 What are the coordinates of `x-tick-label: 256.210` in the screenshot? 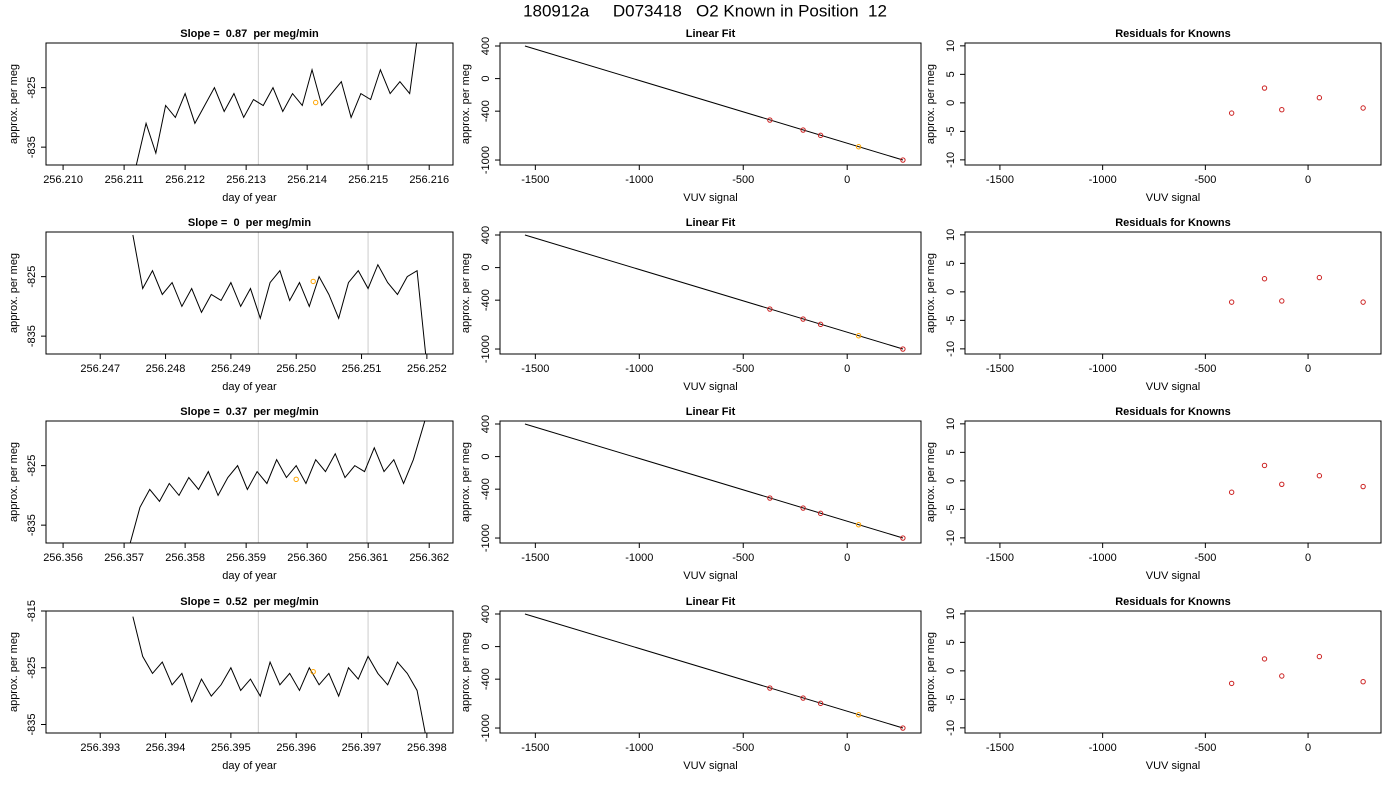 It's located at (63, 180).